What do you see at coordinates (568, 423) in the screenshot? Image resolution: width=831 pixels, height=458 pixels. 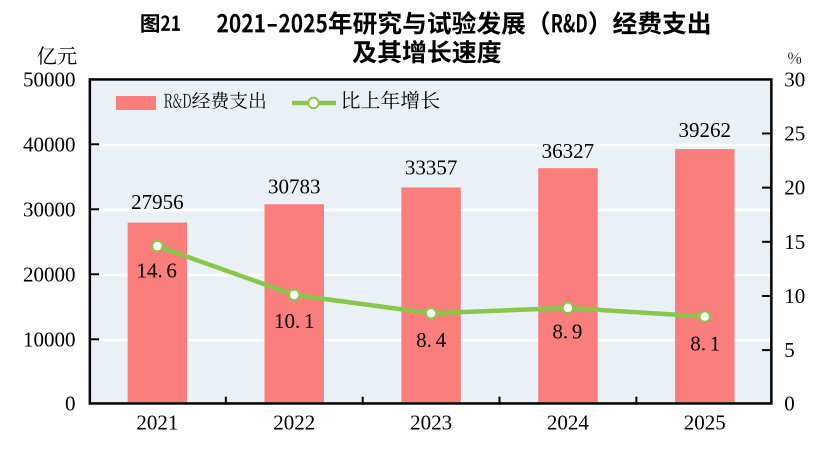 I see `svg-text: 2024` at bounding box center [568, 423].